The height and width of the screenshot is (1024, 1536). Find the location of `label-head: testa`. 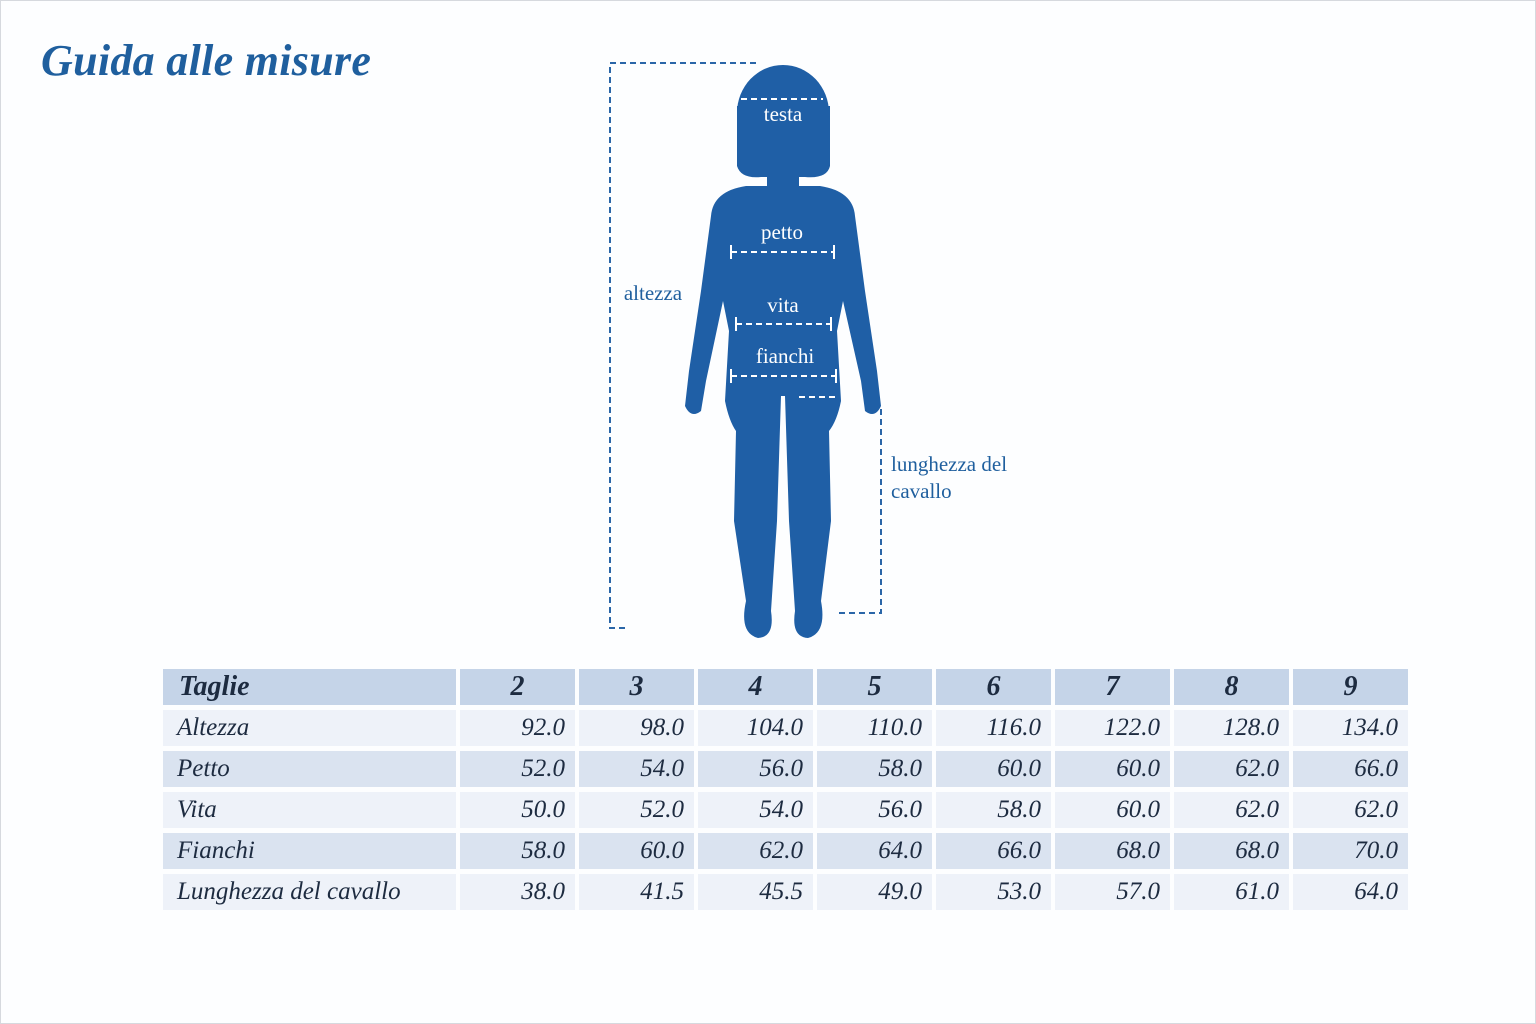

label-head: testa is located at coordinates (783, 114).